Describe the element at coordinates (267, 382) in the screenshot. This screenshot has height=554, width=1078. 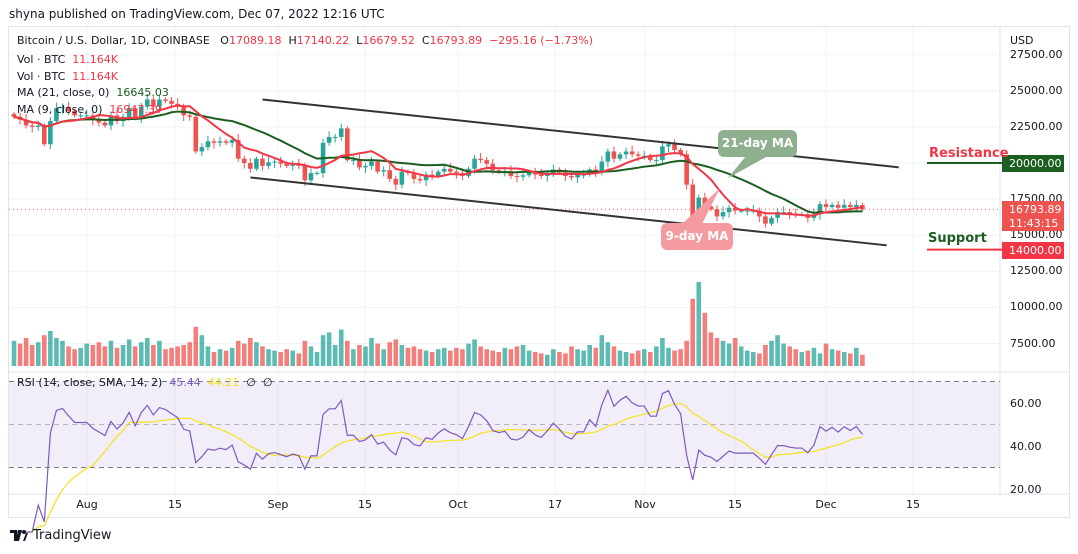
I see `rsi-empty-value: ∅` at that location.